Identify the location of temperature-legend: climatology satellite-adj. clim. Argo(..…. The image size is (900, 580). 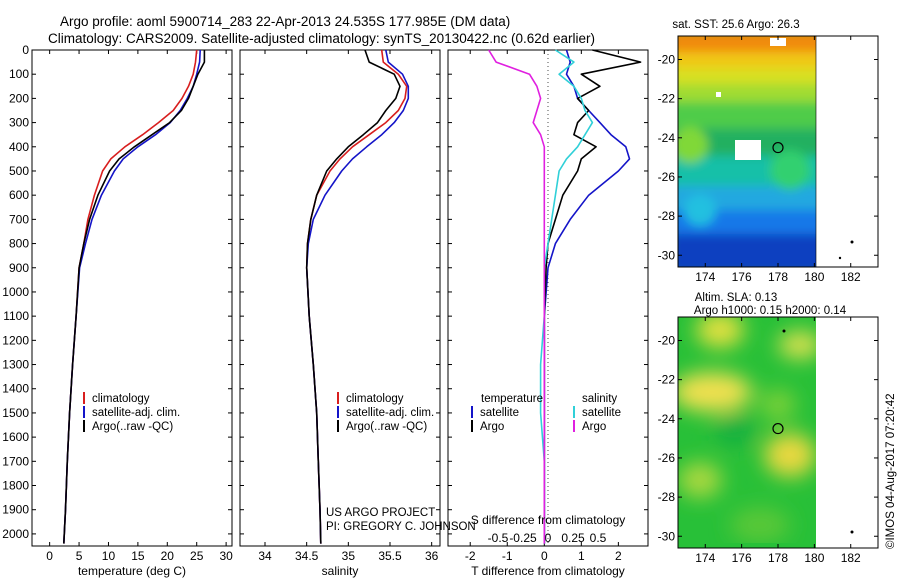
(131, 412).